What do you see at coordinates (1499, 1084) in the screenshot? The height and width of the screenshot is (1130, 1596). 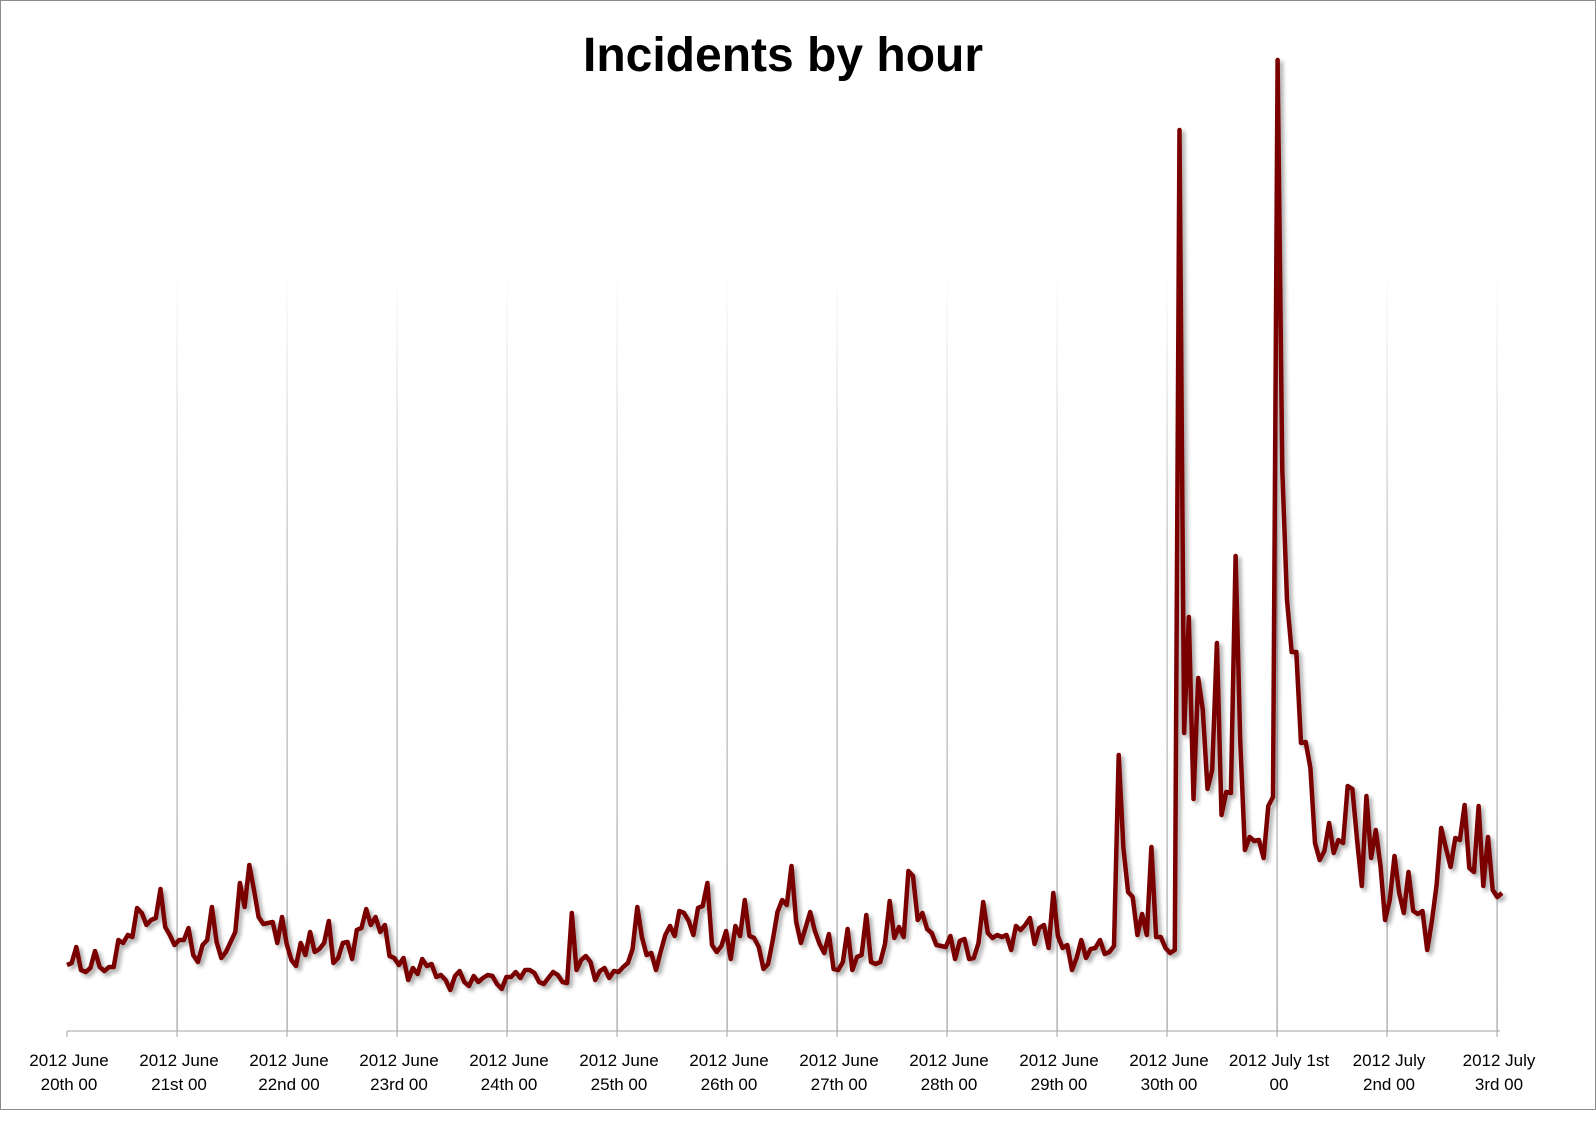 I see `x-tick-label: 3rd 00` at bounding box center [1499, 1084].